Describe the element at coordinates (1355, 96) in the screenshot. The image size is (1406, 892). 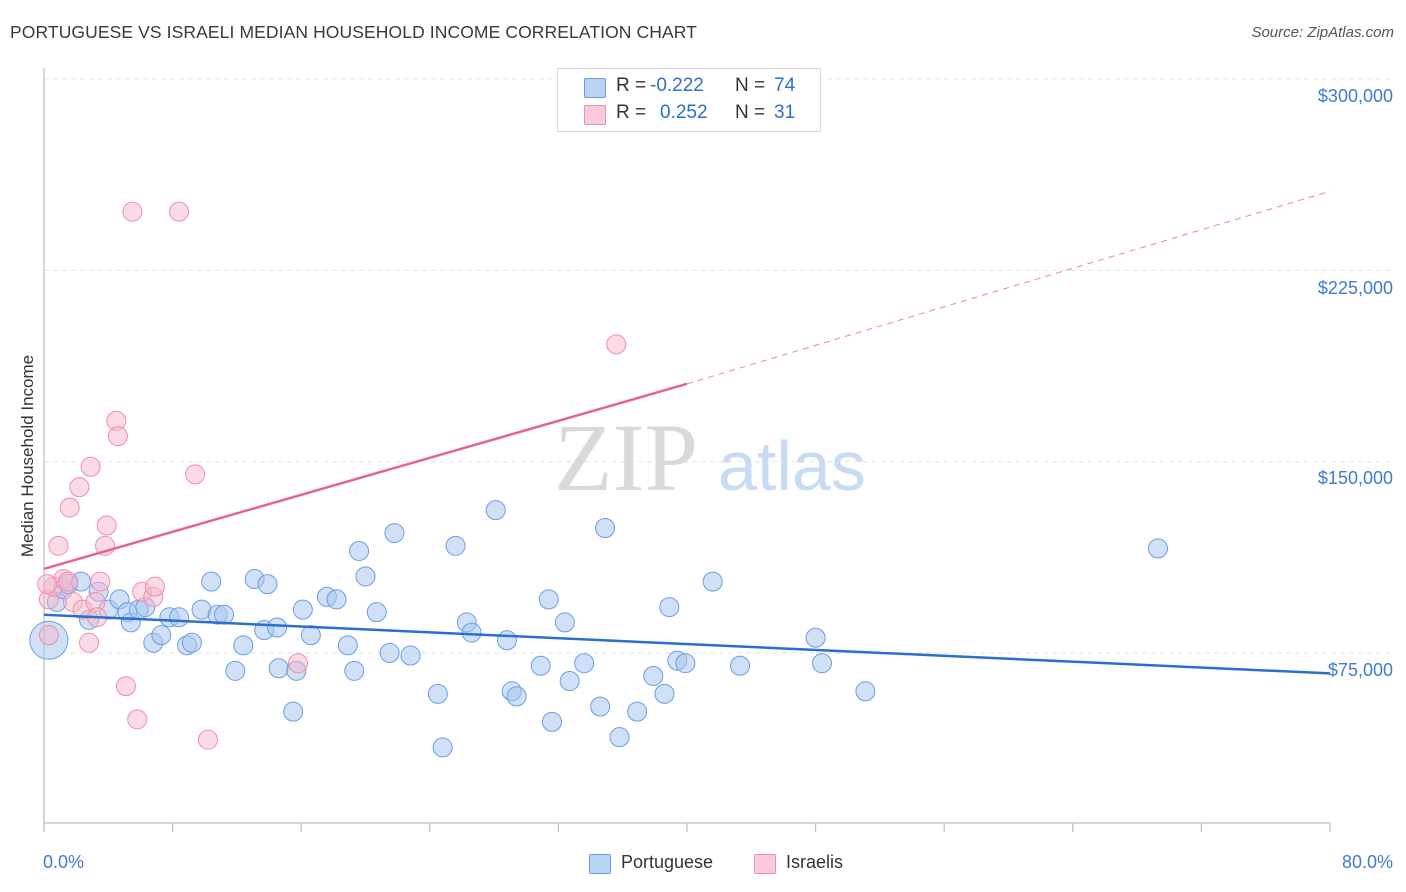
I see `y-tick-label: $300,000` at that location.